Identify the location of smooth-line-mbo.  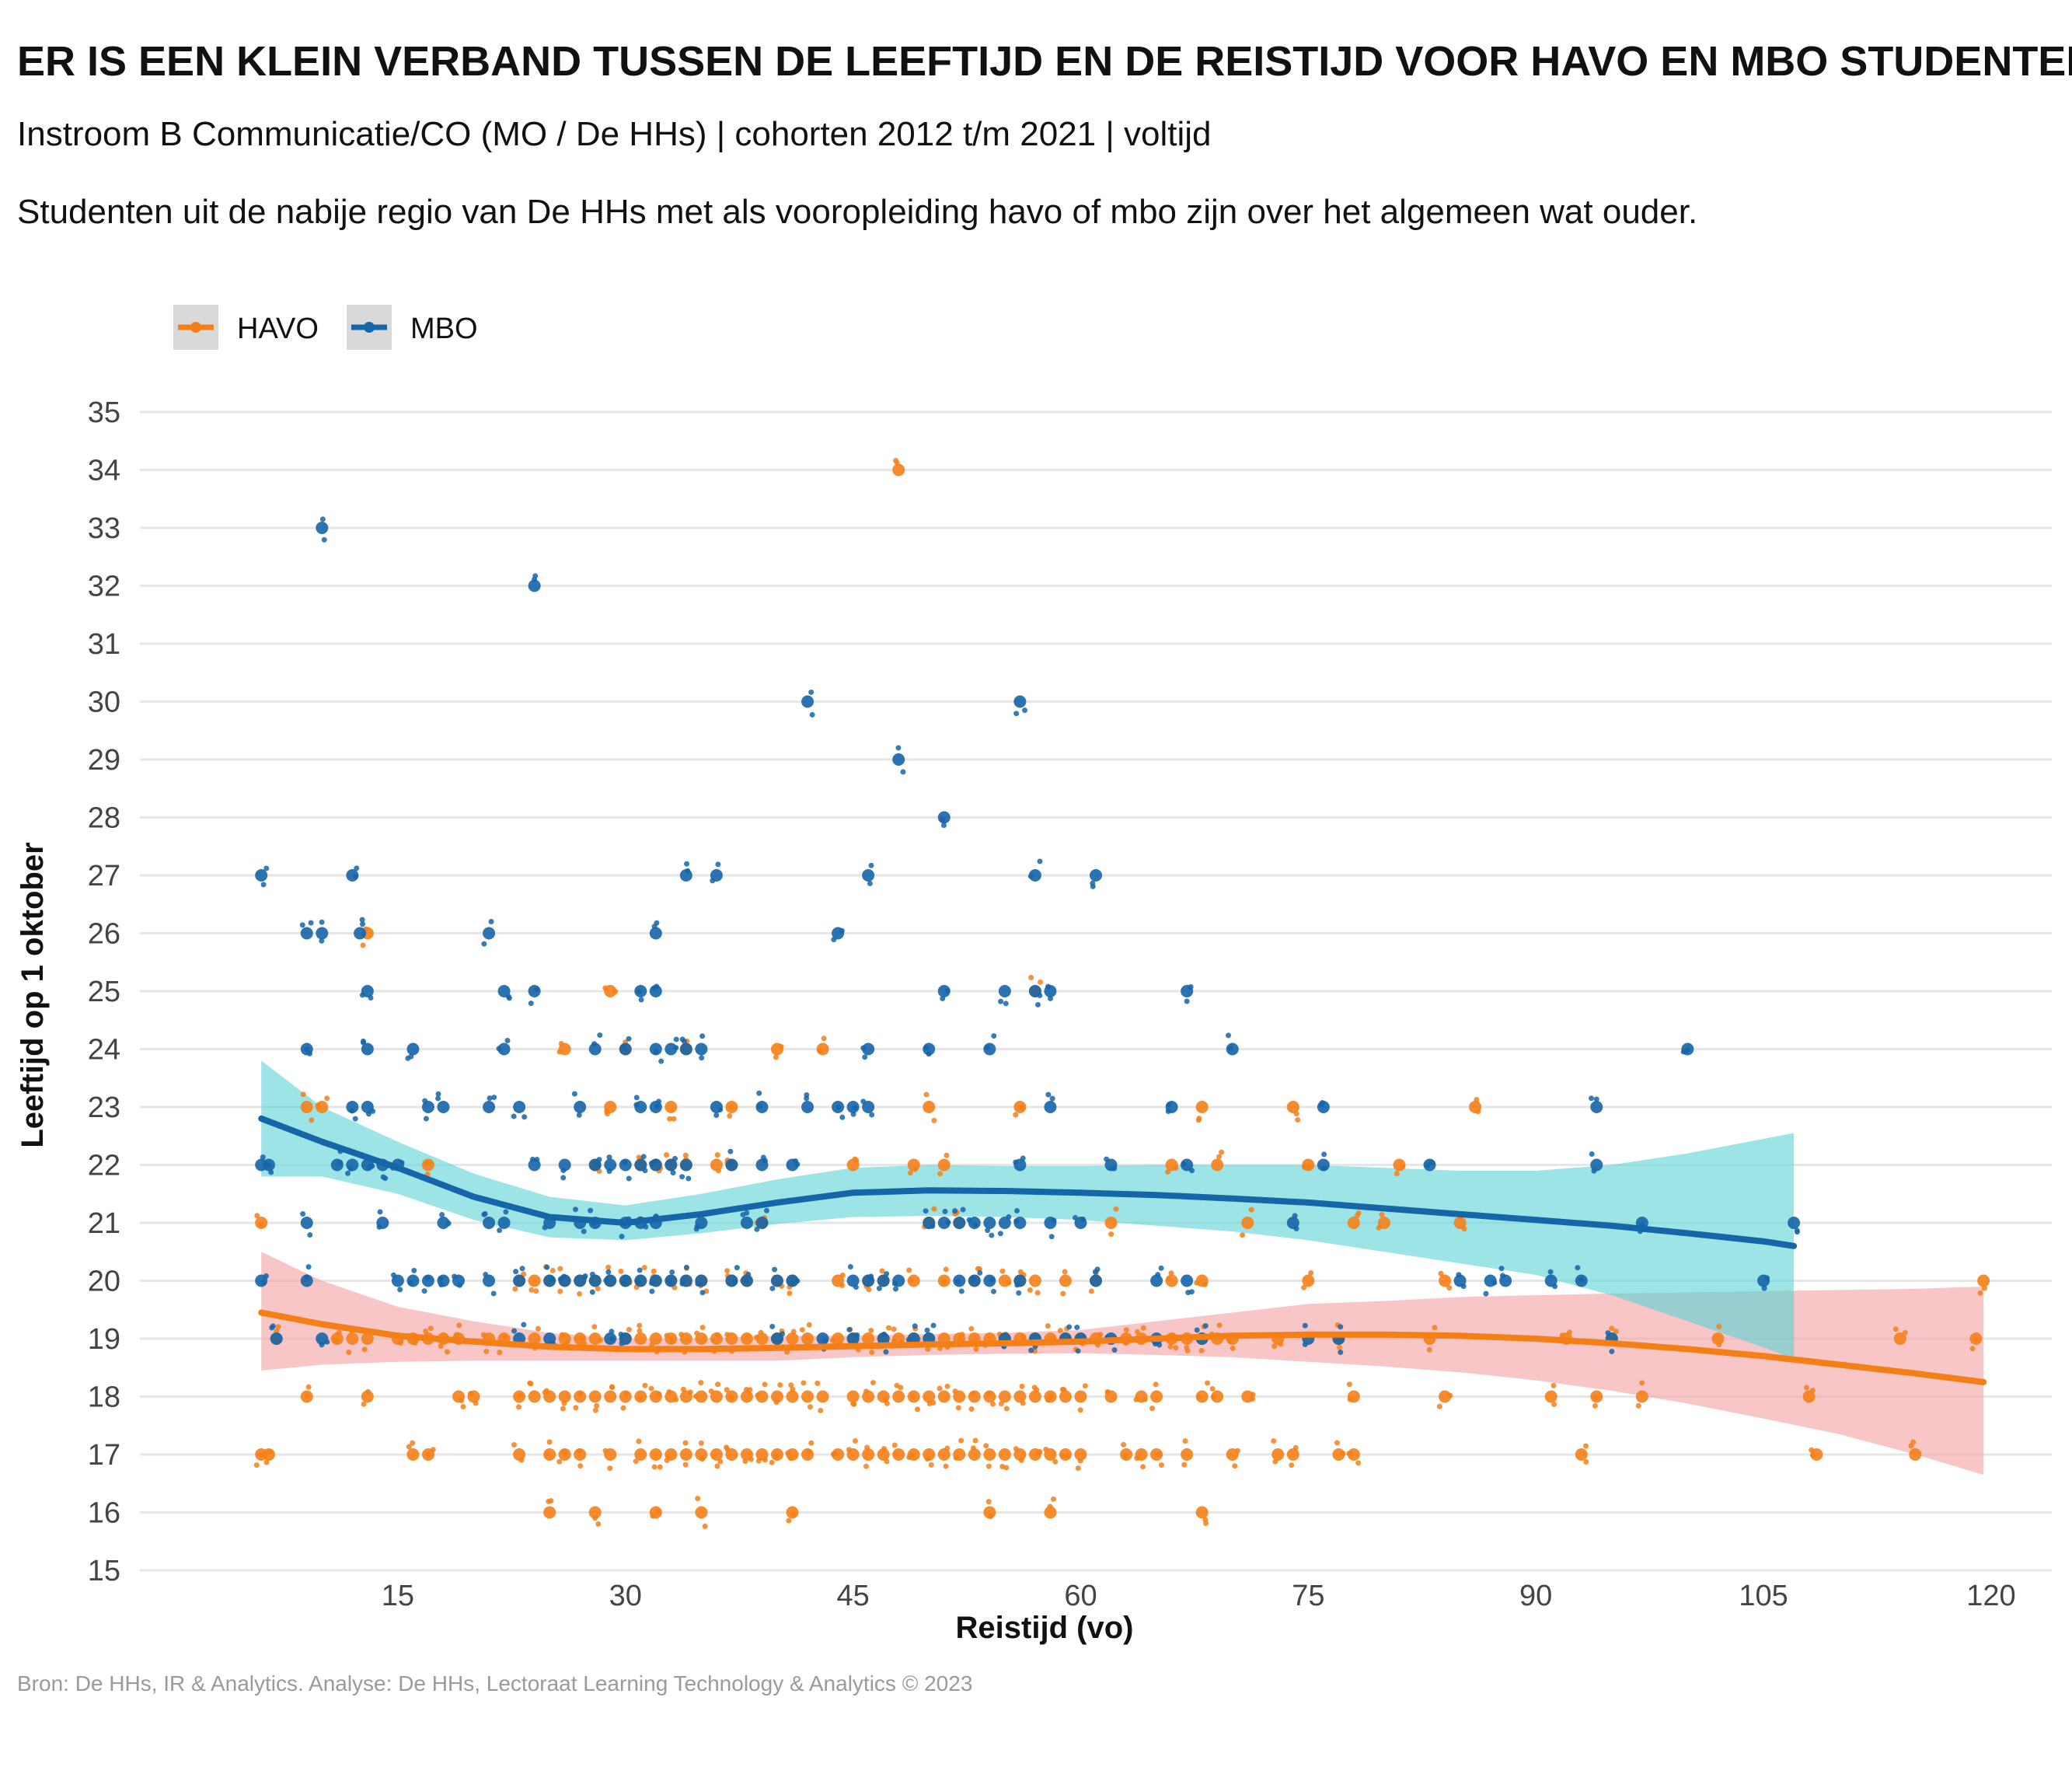
(1028, 1182).